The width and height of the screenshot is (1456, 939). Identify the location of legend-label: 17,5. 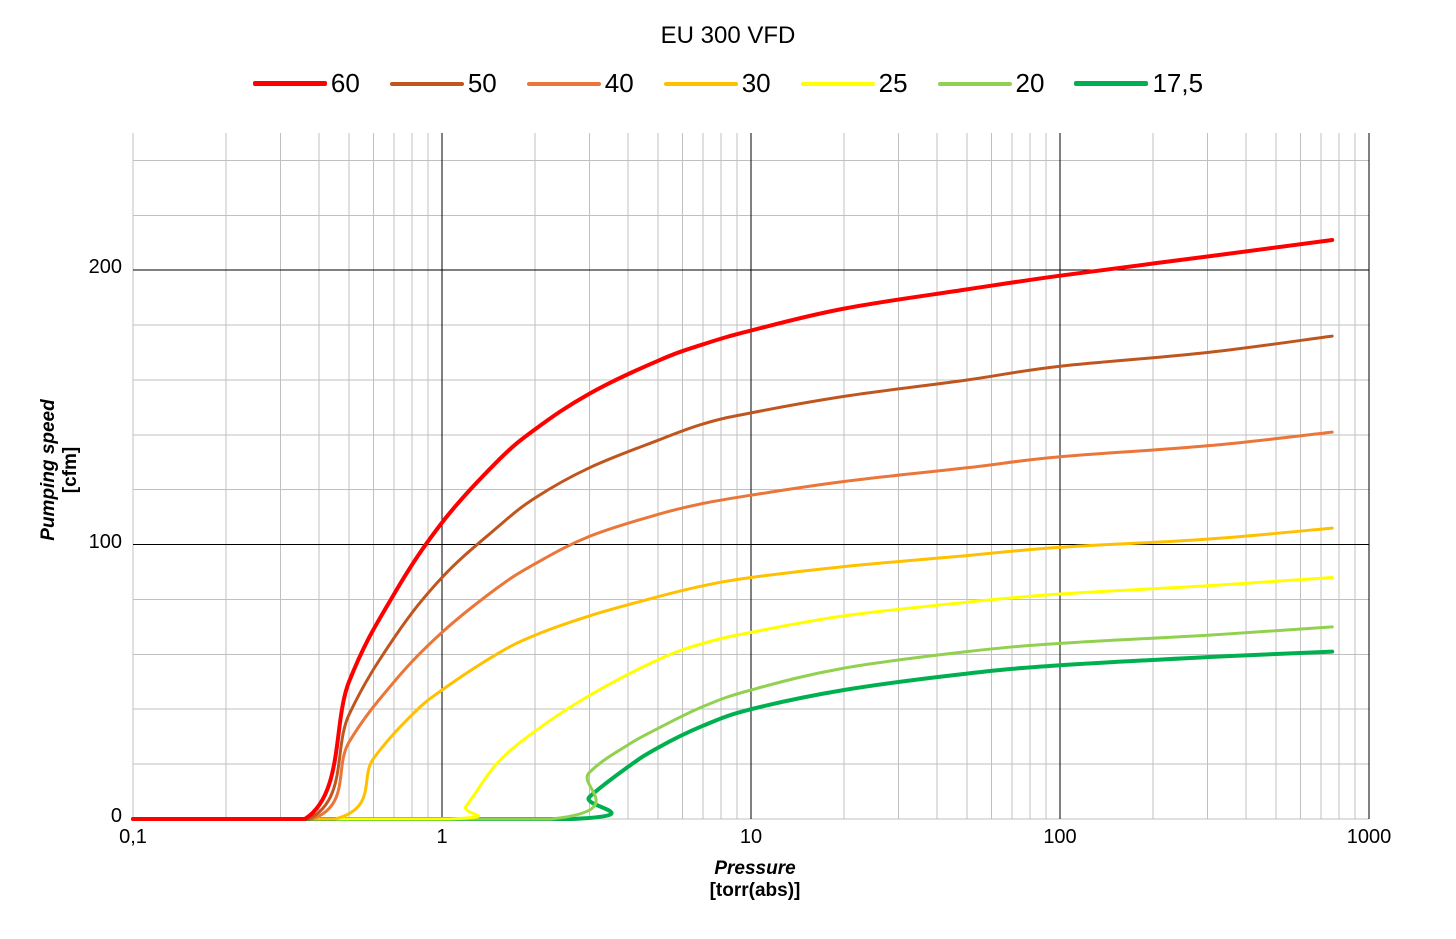
(1178, 83).